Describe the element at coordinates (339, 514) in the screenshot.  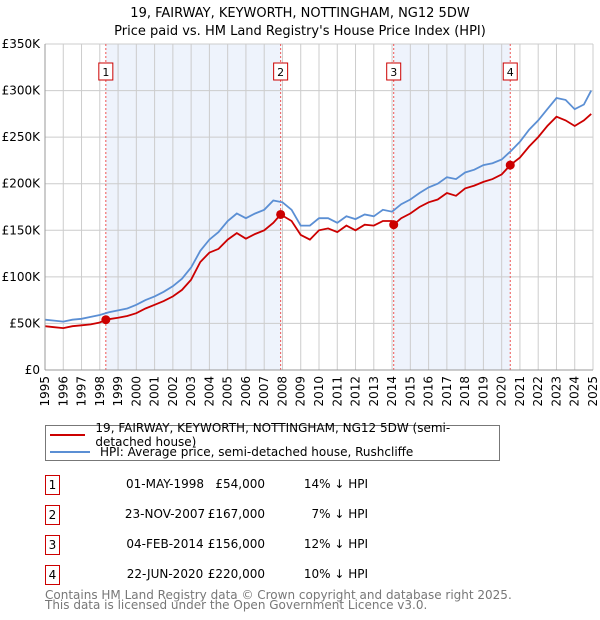
I see `transaction-hpi-diff: 7% ↓ HPI` at that location.